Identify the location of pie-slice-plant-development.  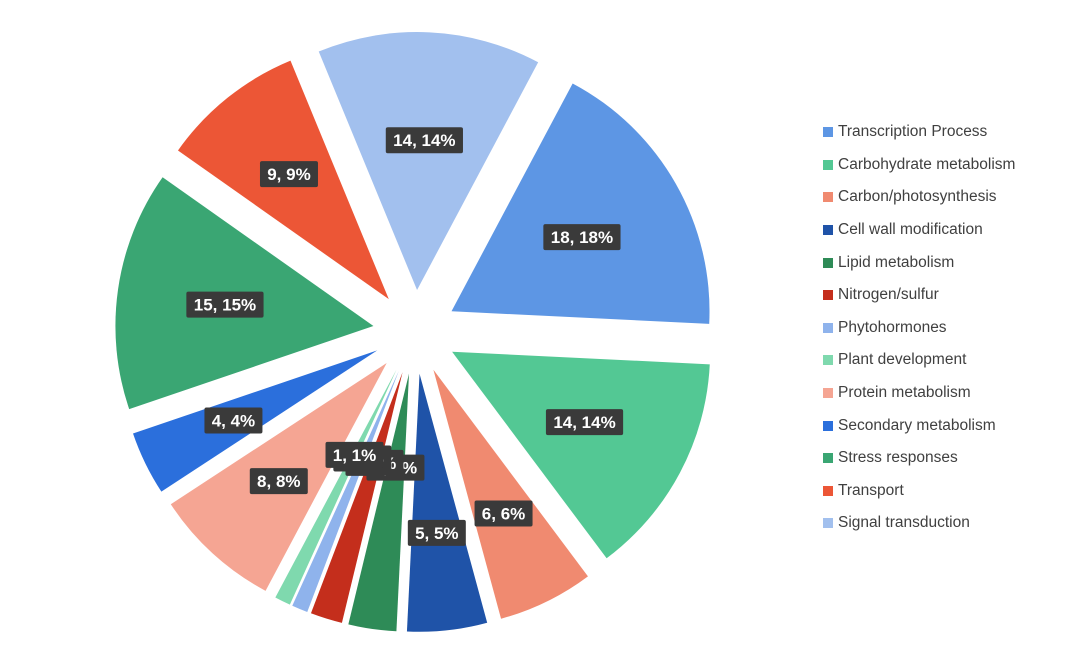
(336, 487).